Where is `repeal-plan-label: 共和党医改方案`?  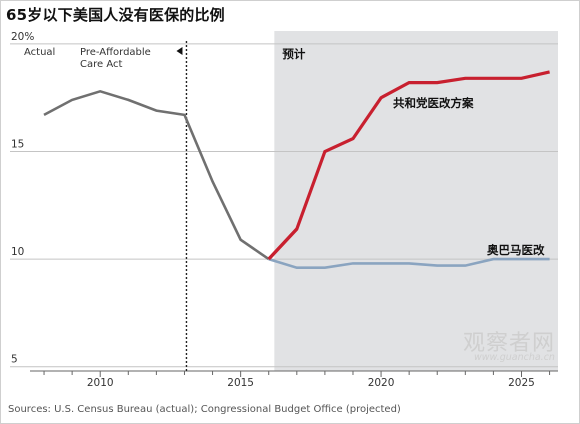 repeal-plan-label: 共和党医改方案 is located at coordinates (433, 103).